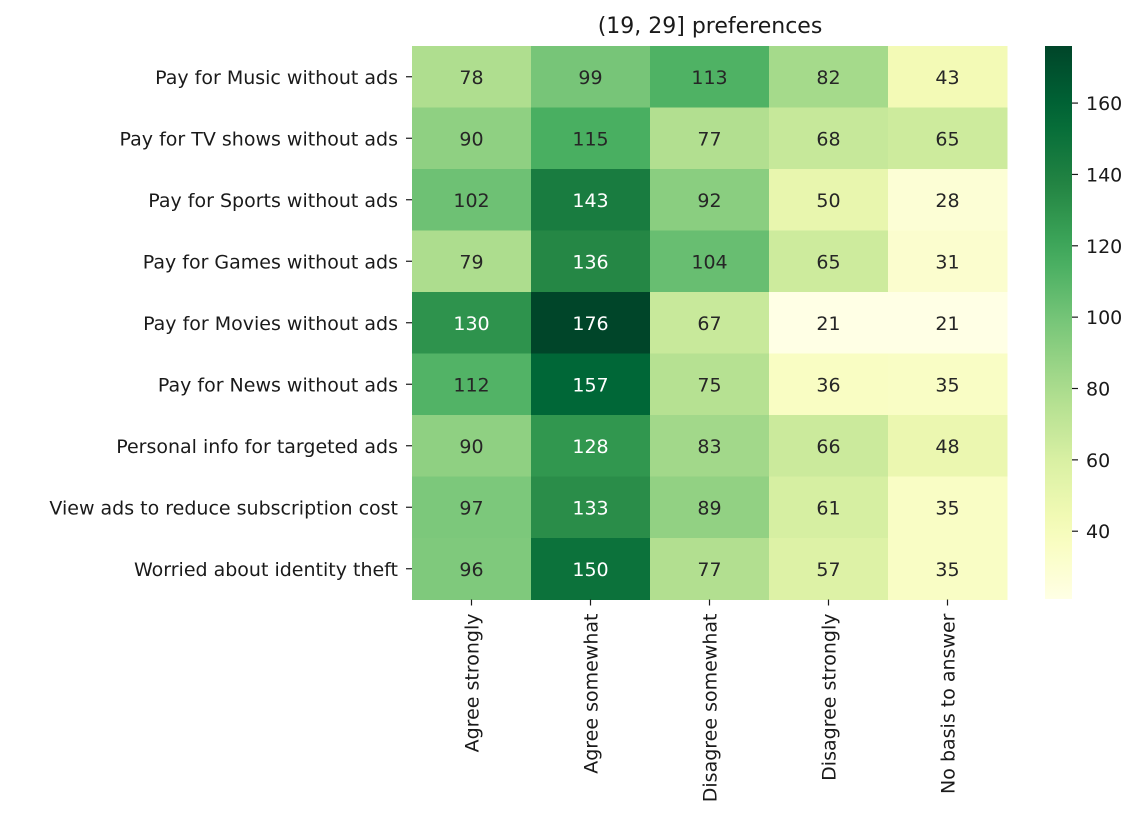  Describe the element at coordinates (259, 139) in the screenshot. I see `row-label: Pay for TV shows without ads` at that location.